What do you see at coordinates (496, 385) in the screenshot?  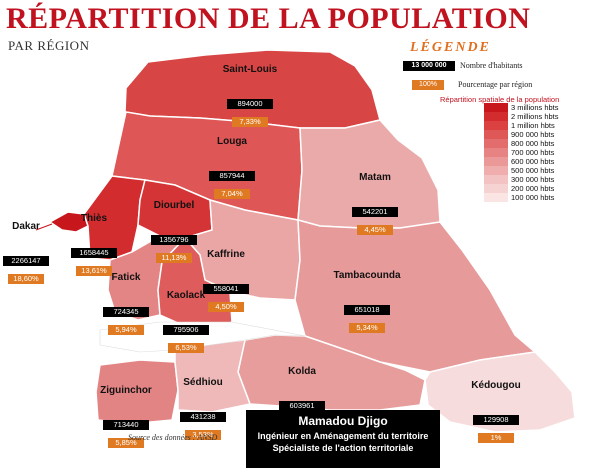 I see `region-name: Kédougou` at bounding box center [496, 385].